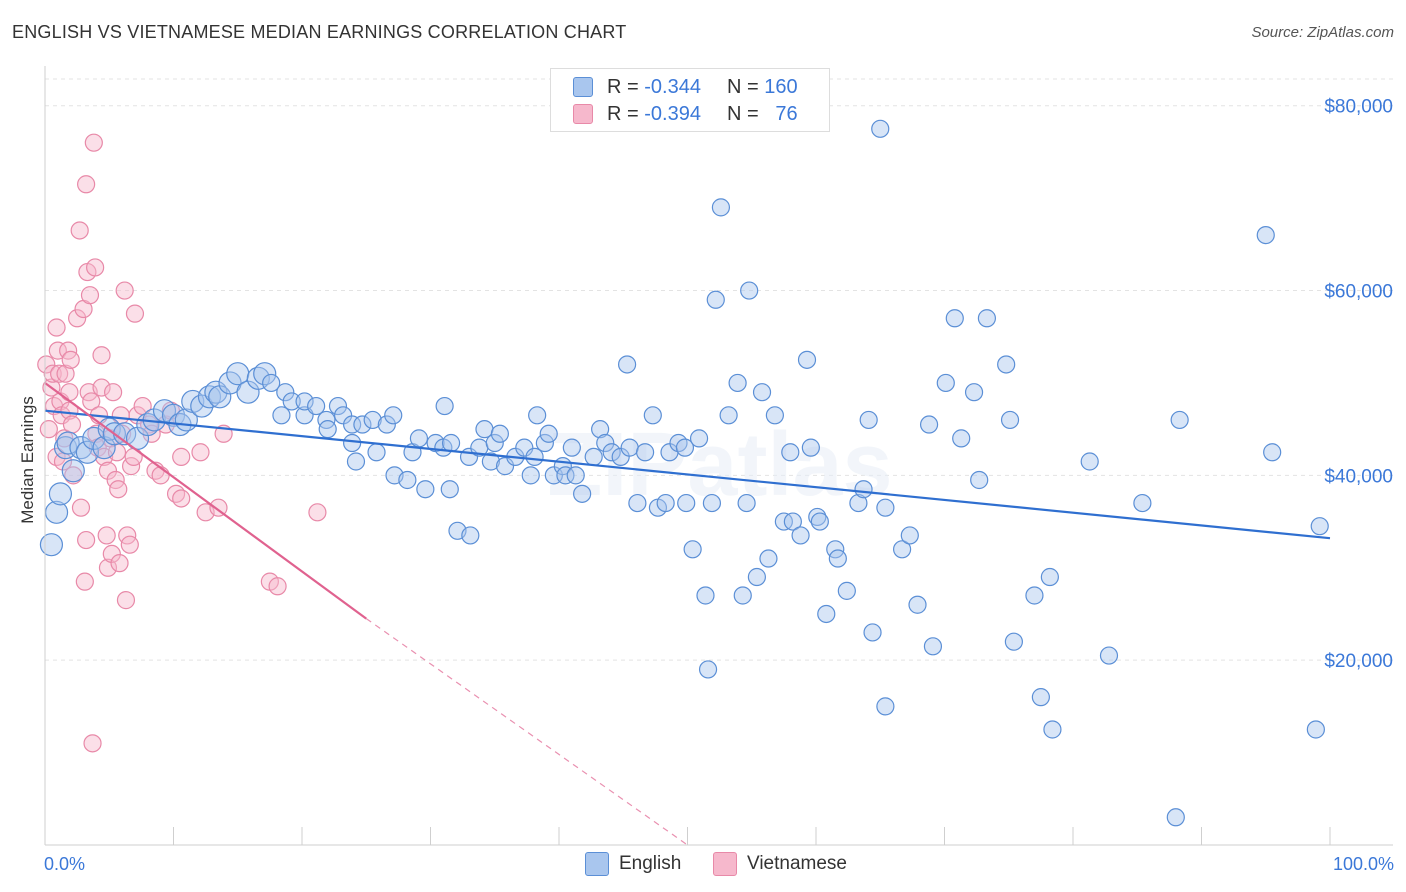 The width and height of the screenshot is (1406, 892). Describe the element at coordinates (623, 113) in the screenshot. I see `vietnamese-r-label: R =` at that location.